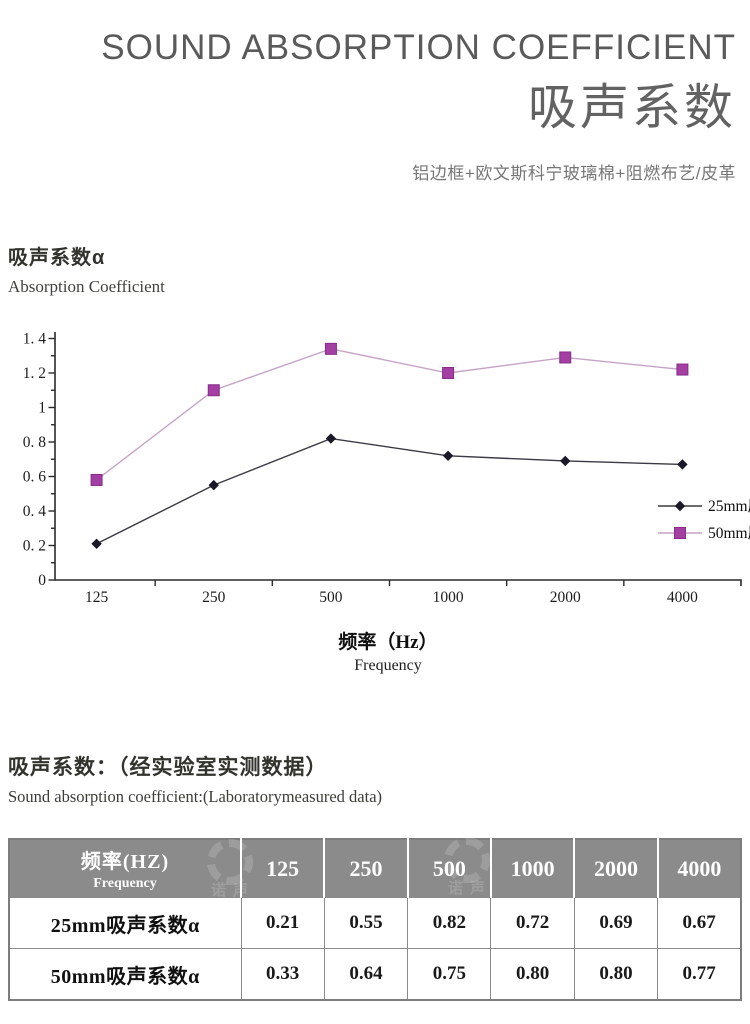 The width and height of the screenshot is (750, 1024). Describe the element at coordinates (704, 533) in the screenshot. I see `legend-item: 50mm厚` at that location.